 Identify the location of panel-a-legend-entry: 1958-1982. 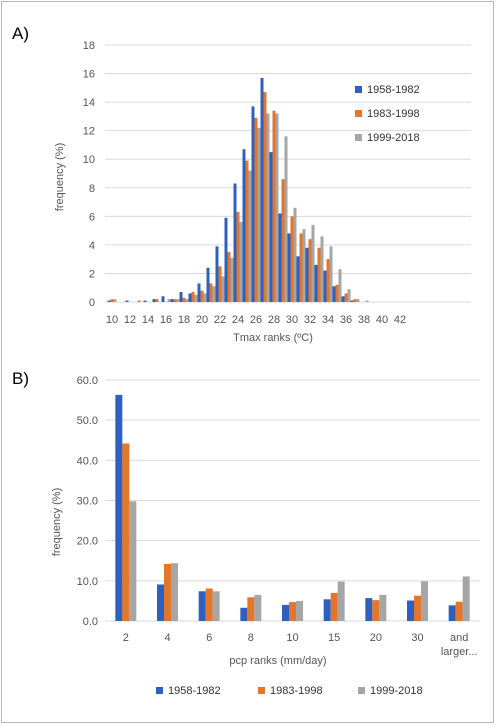
(393, 90).